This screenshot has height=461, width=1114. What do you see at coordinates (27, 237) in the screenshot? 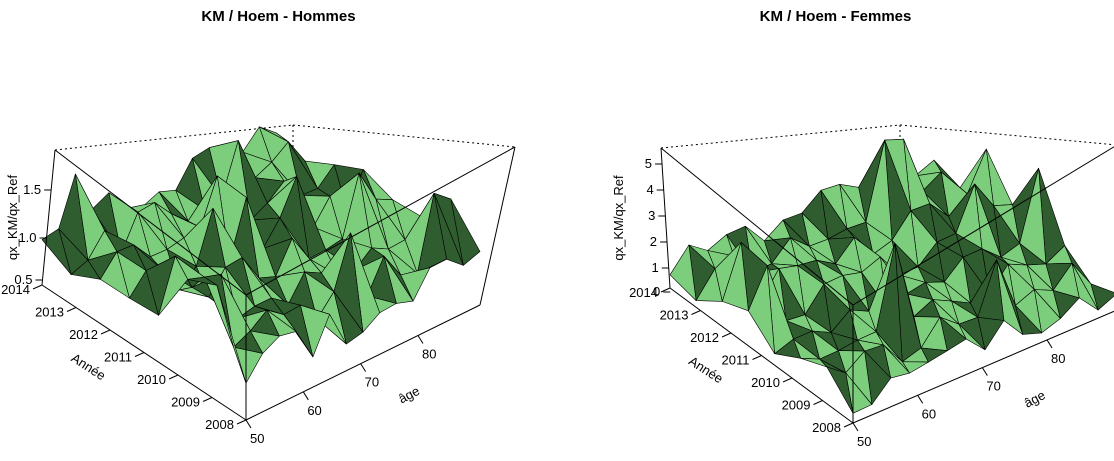
I see `z-tick-label: 1.0` at bounding box center [27, 237].